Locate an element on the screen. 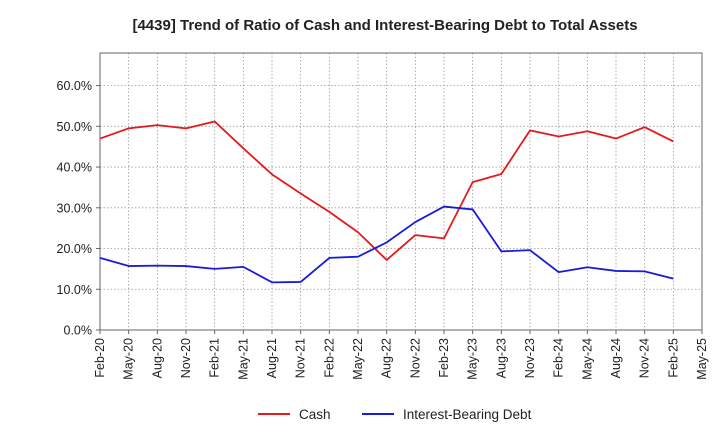 The height and width of the screenshot is (440, 720). y-tick-label: 10.0% is located at coordinates (74, 290).